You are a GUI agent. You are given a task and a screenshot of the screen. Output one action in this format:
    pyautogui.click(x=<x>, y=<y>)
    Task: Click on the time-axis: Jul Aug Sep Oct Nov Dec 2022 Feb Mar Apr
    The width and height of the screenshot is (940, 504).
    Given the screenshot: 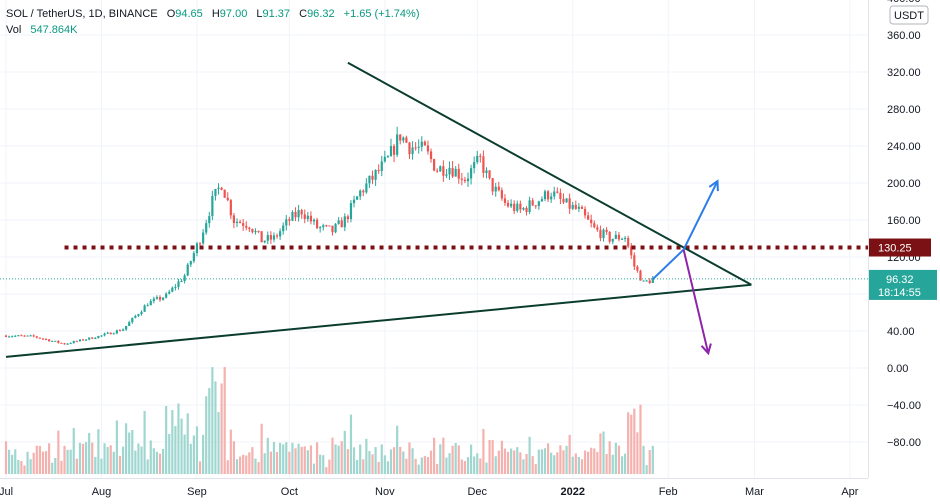 What is the action you would take?
    pyautogui.click(x=429, y=492)
    